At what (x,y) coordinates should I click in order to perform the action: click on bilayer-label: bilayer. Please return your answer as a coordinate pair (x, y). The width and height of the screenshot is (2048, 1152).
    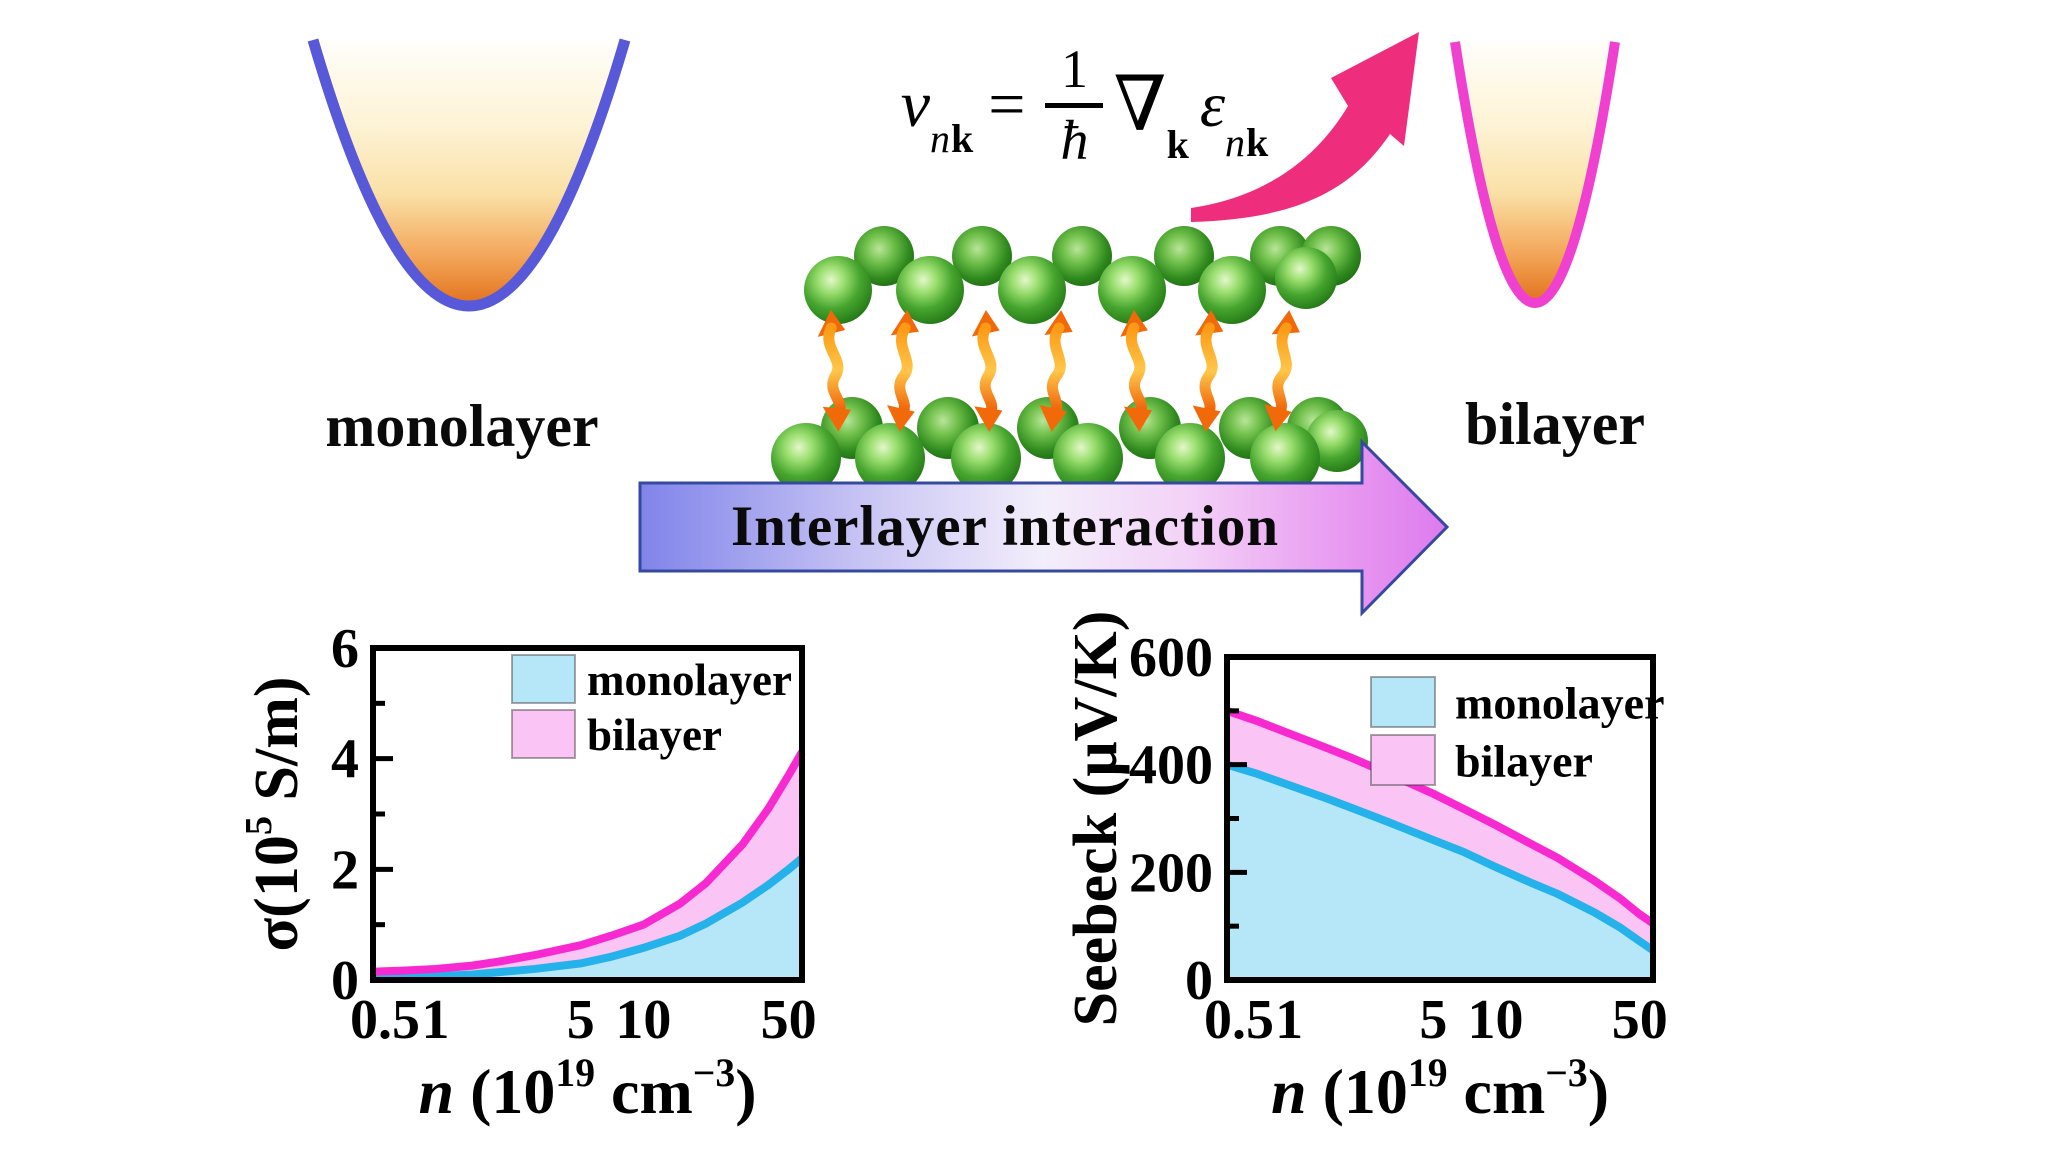
    Looking at the image, I should click on (1555, 424).